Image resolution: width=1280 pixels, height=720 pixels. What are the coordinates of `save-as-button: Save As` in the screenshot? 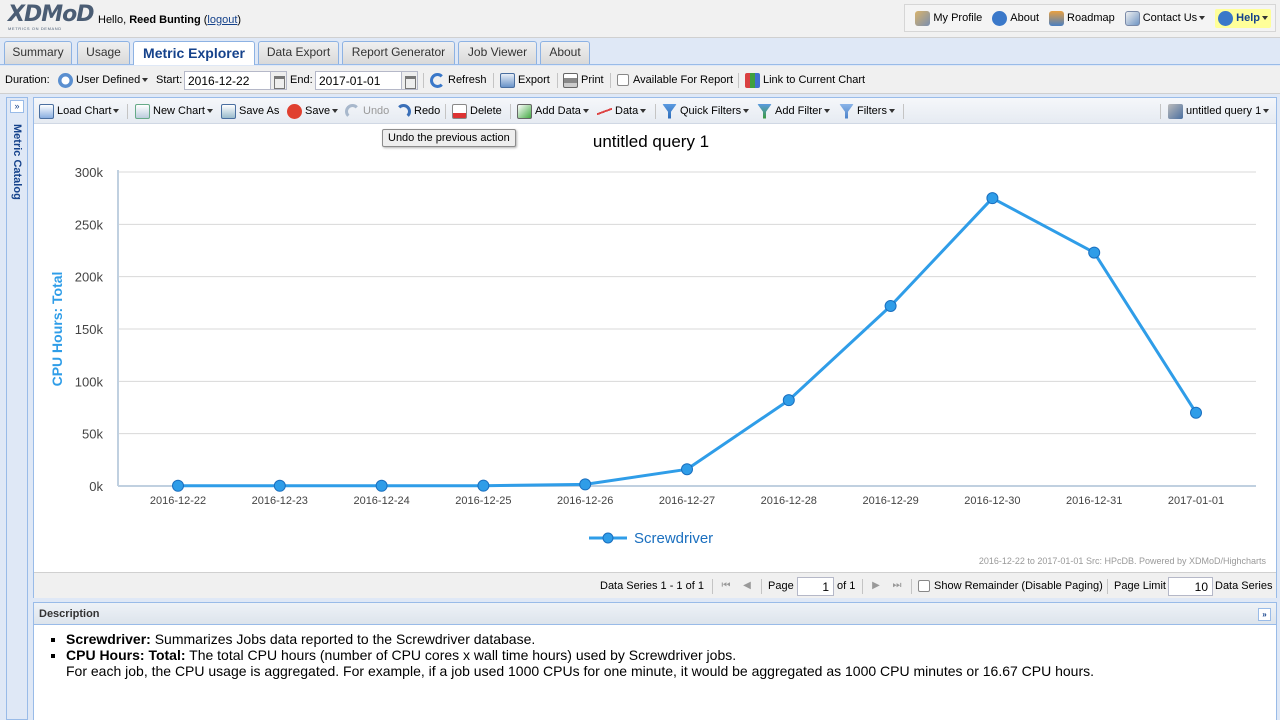 It's located at (250, 111).